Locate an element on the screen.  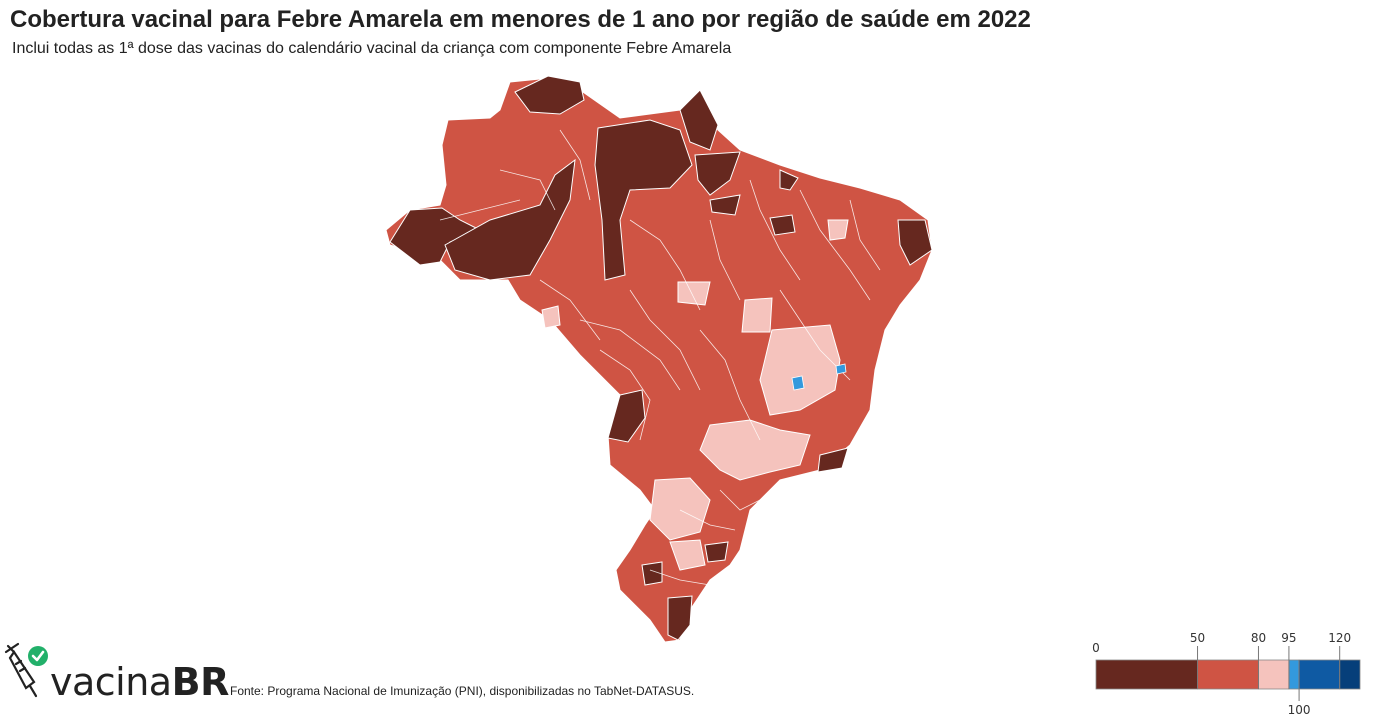
region-para-south-light is located at coordinates (694, 293).